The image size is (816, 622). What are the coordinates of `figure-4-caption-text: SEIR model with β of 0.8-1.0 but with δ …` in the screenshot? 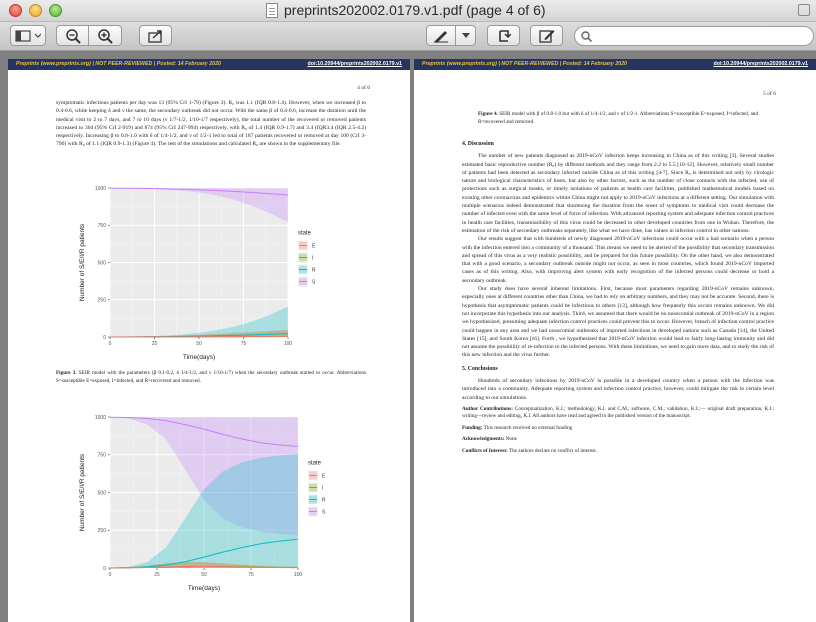 It's located at (618, 118).